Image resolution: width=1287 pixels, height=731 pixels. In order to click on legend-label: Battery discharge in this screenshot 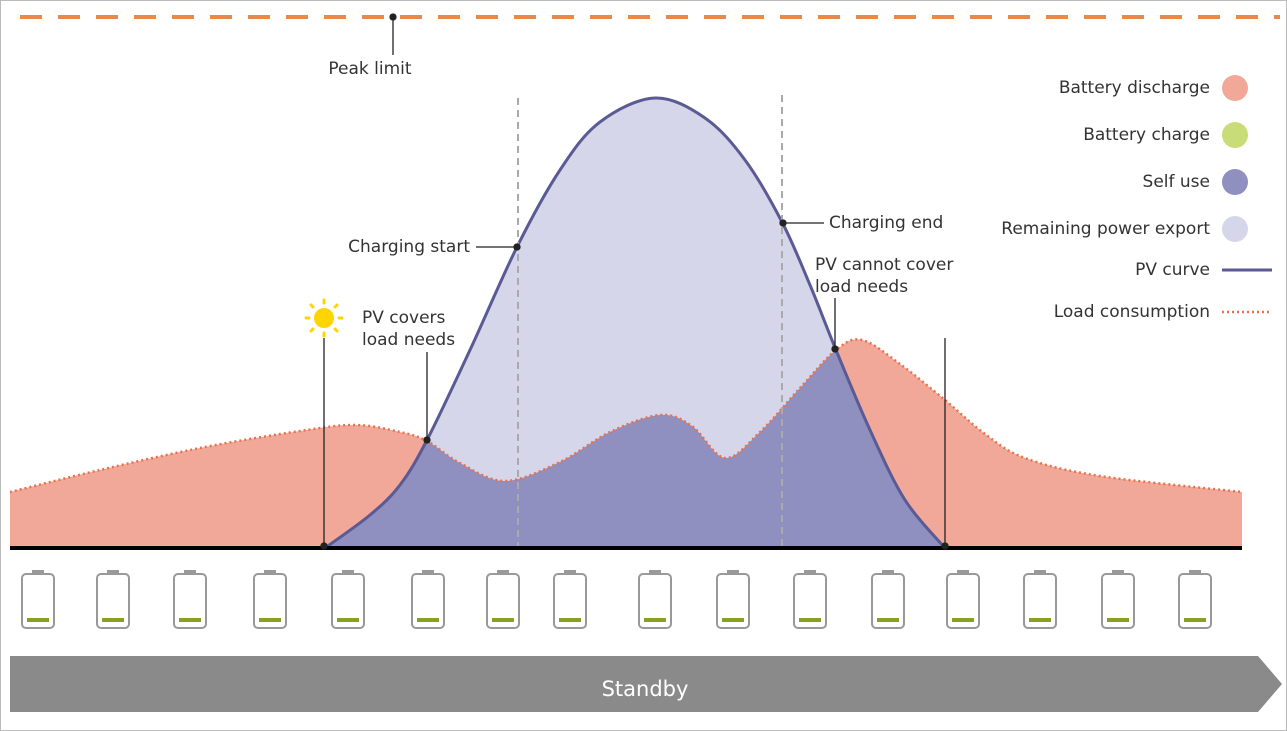, I will do `click(1134, 88)`.